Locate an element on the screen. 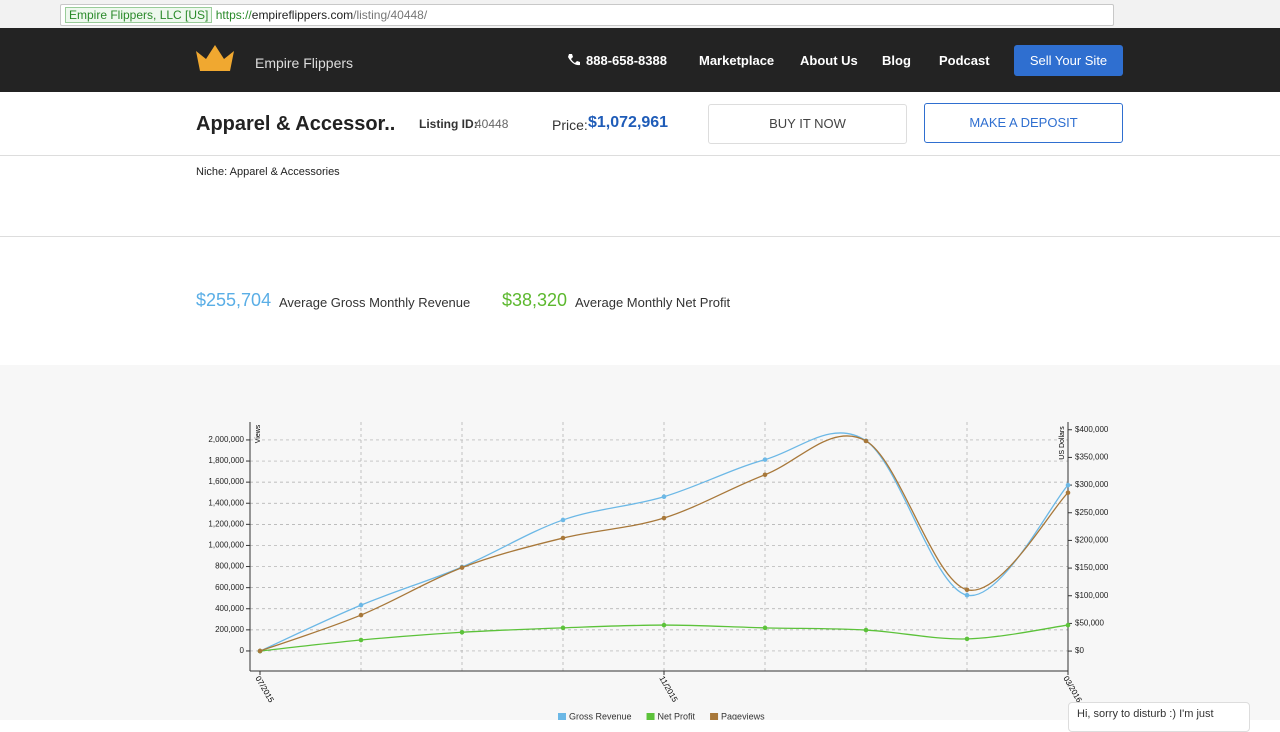 The width and height of the screenshot is (1280, 732). x-tick-label: 03/2016 is located at coordinates (1072, 690).